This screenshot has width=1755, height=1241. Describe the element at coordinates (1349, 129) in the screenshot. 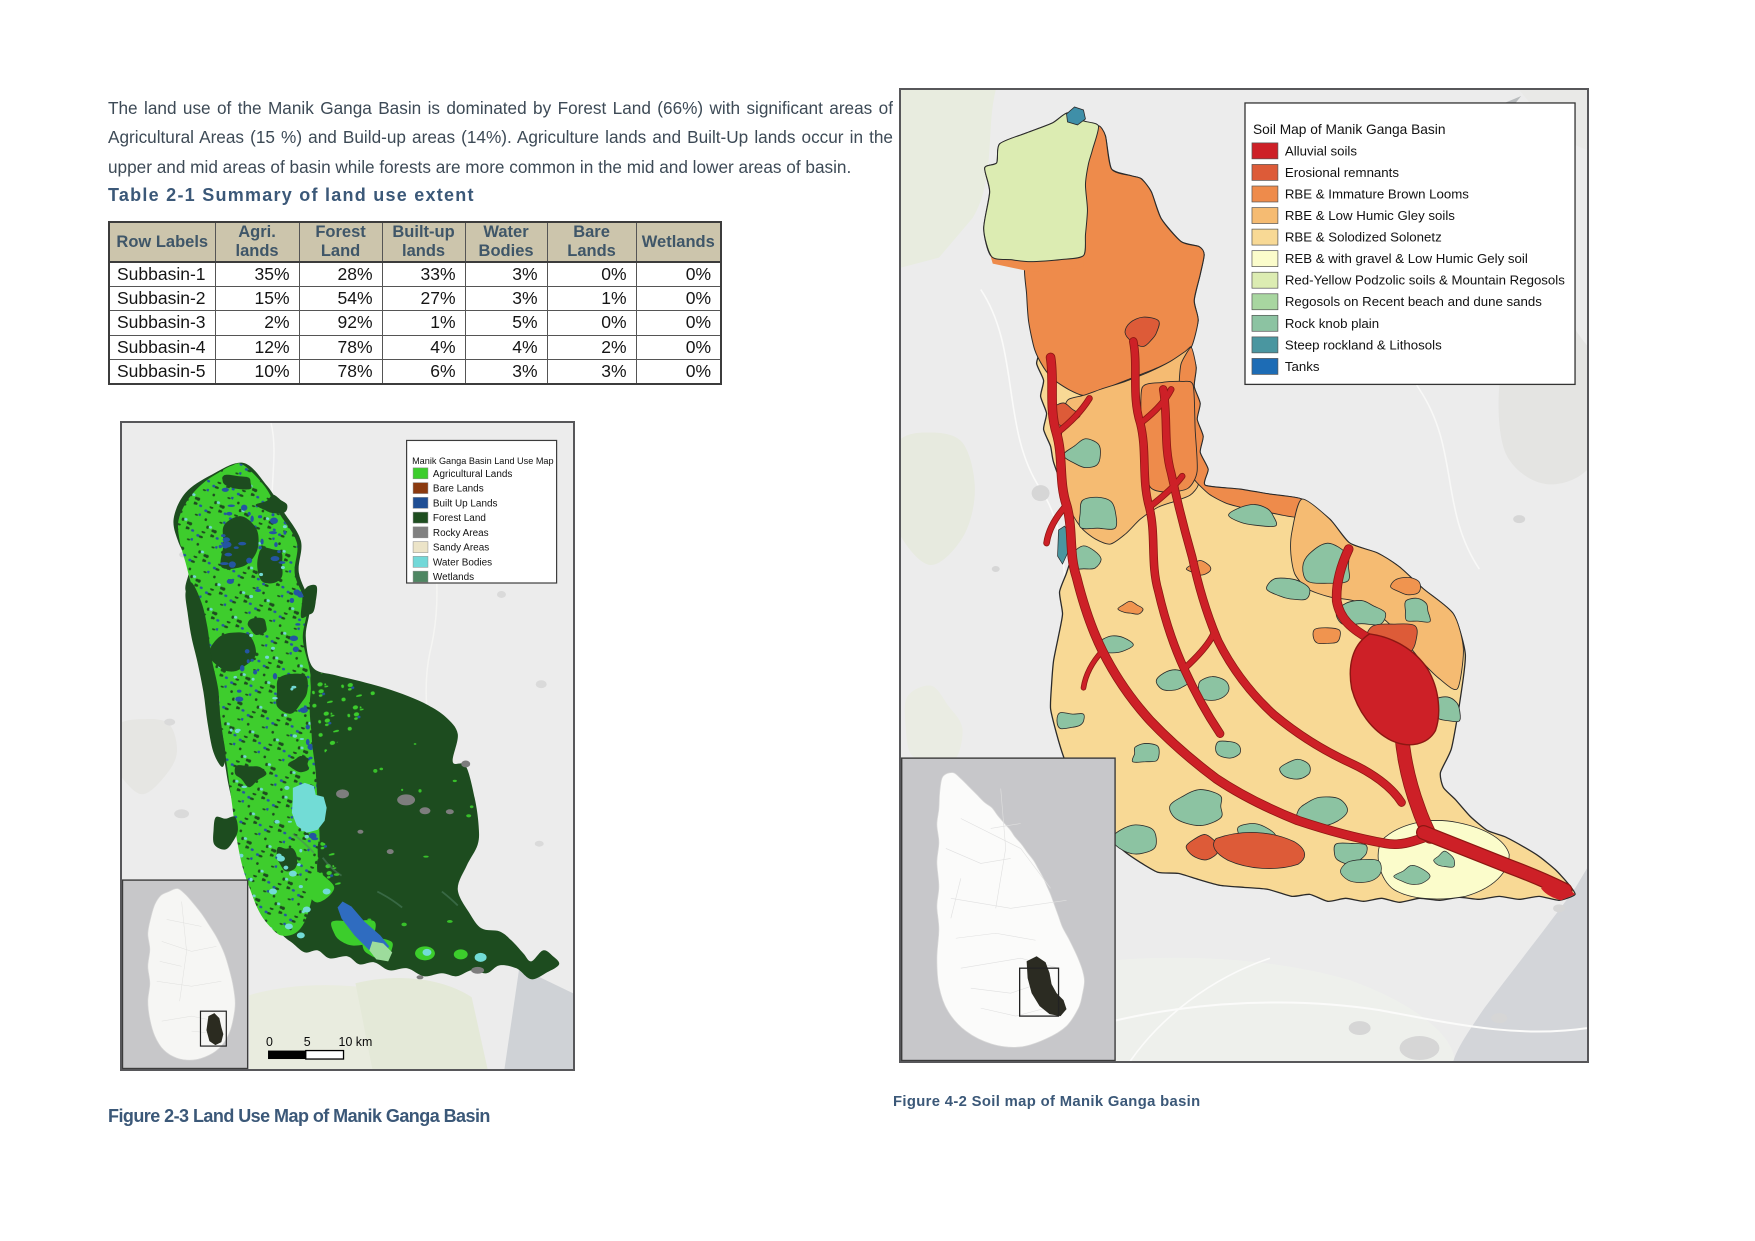

I see `svg-text: Soil Map of Manik Ganga Basin` at that location.